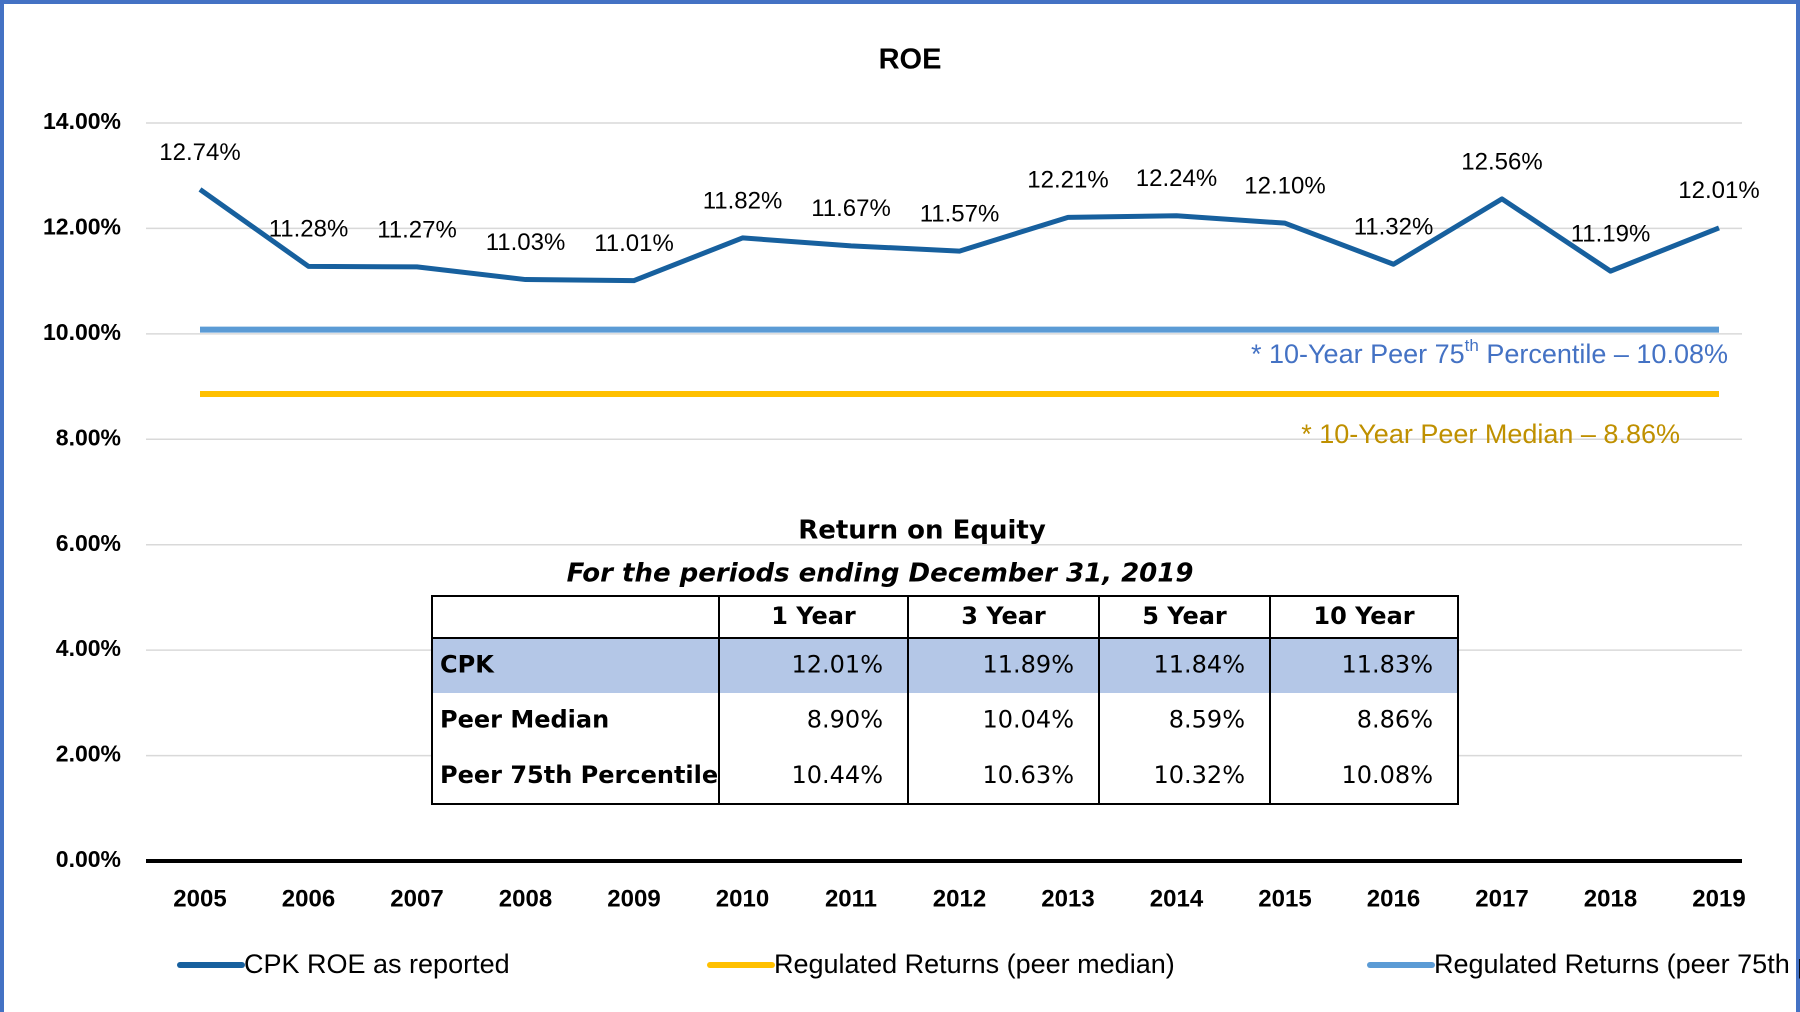  I want to click on y-tick-label: 2.00%, so click(88, 754).